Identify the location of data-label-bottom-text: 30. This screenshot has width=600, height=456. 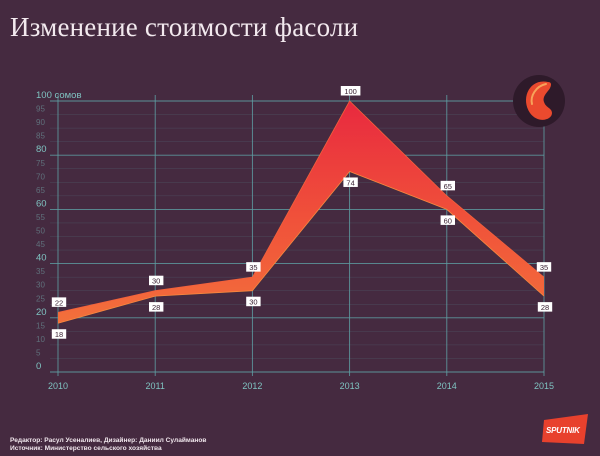
(253, 302).